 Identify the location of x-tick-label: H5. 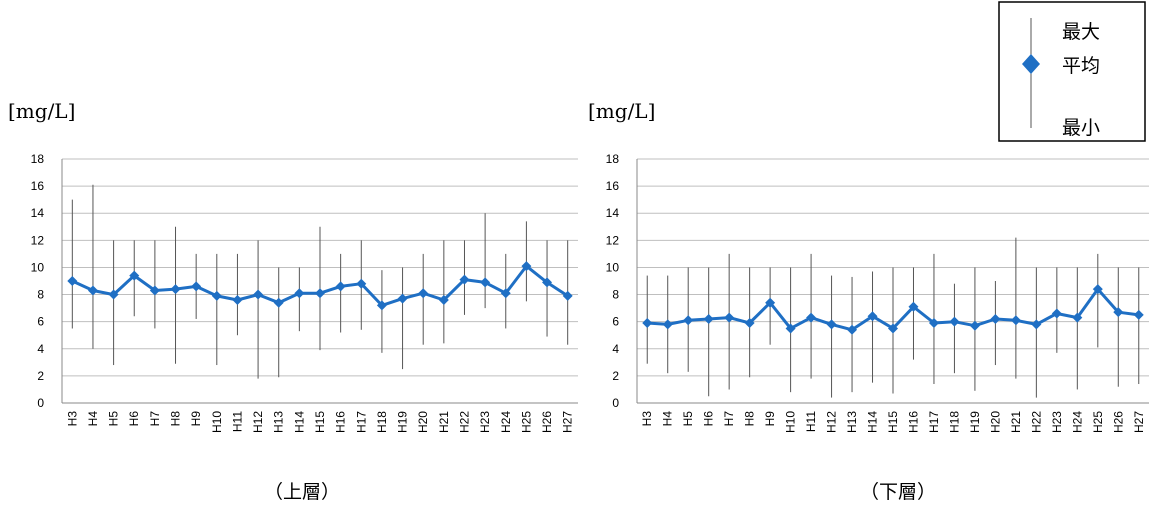
(114, 419).